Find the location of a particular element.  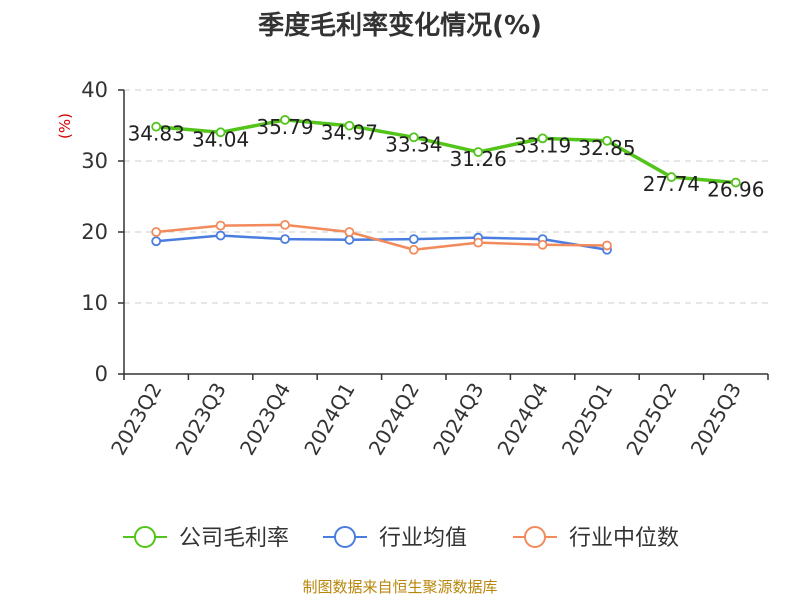

x-tick-label: 2024Q4 is located at coordinates (522, 419).